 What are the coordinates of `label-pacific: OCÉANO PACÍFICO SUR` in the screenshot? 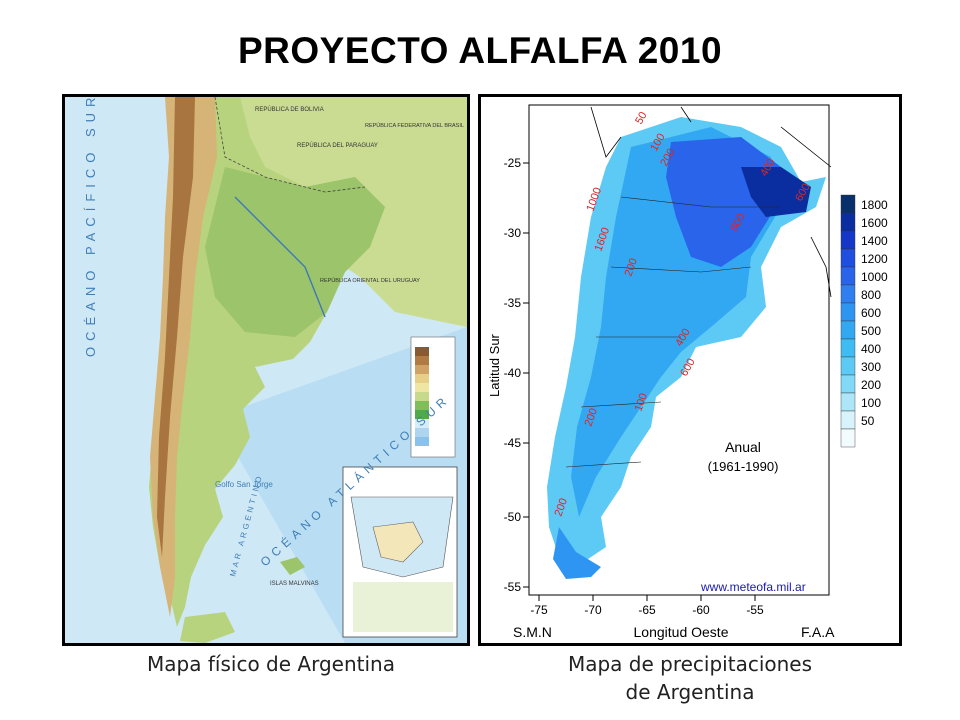 It's located at (90, 227).